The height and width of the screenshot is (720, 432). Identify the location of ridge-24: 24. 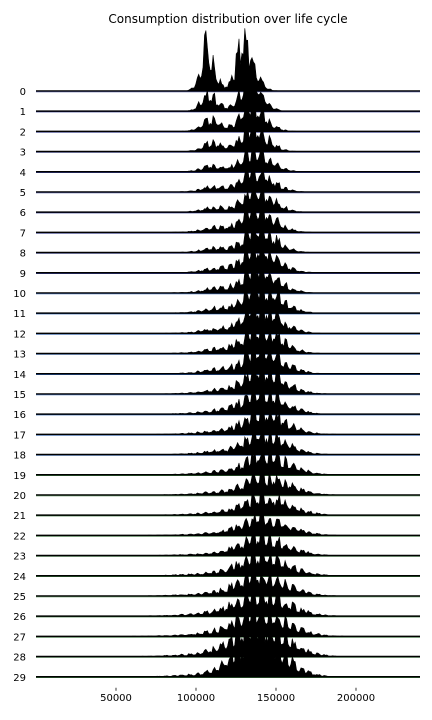
(216, 565).